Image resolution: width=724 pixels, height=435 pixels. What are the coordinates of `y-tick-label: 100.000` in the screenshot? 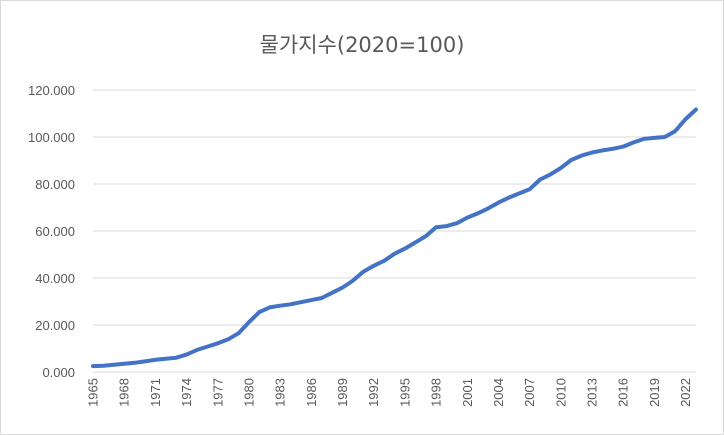 It's located at (51, 137).